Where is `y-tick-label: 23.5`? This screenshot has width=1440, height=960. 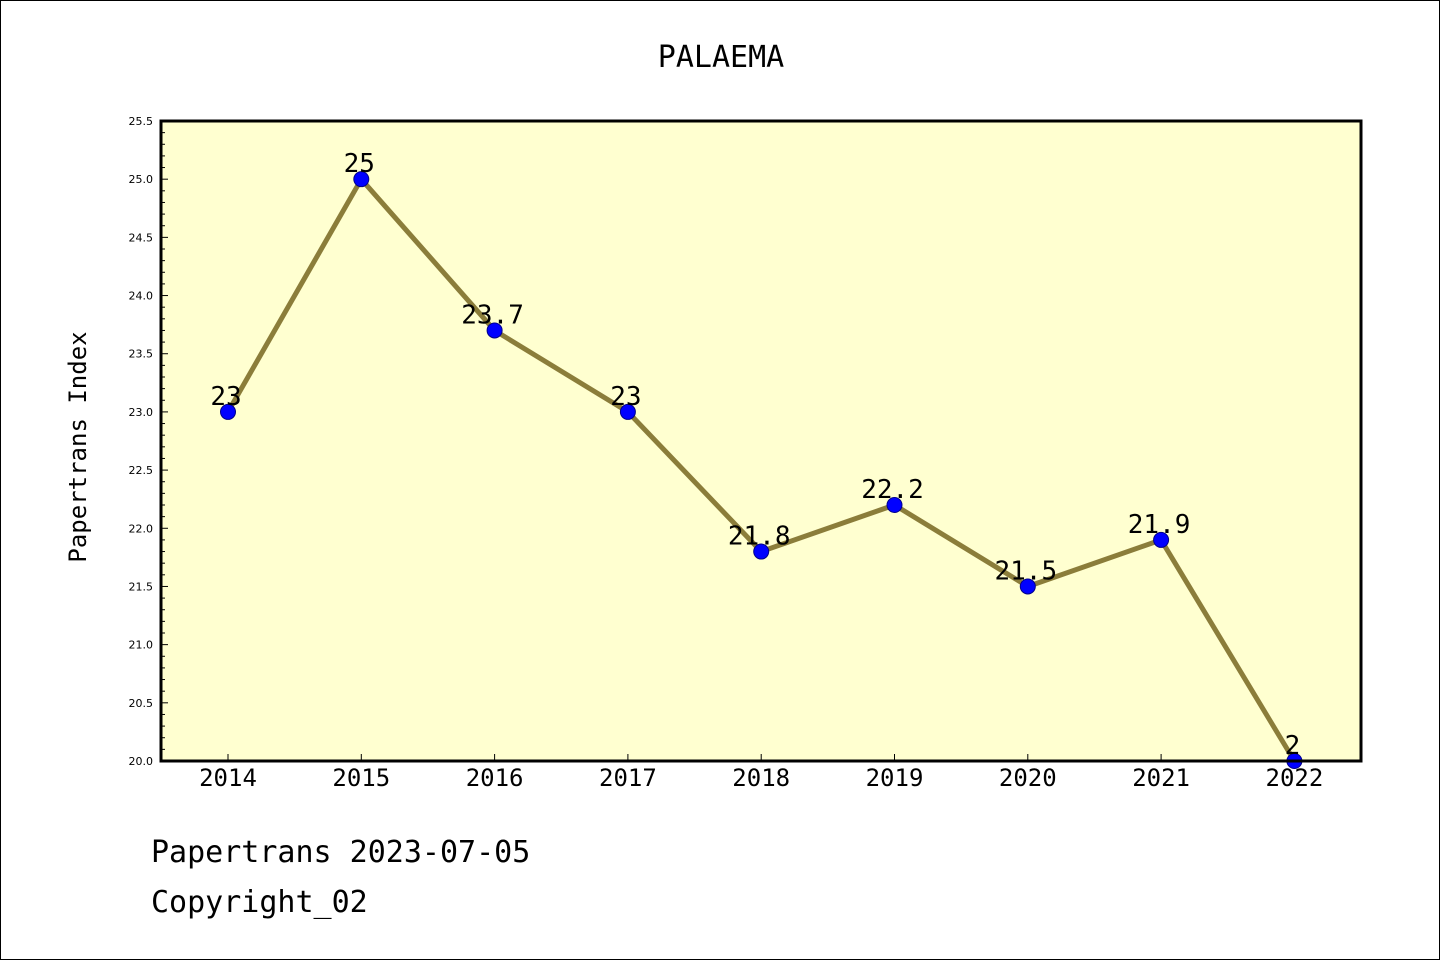
y-tick-label: 23.5 is located at coordinates (141, 354).